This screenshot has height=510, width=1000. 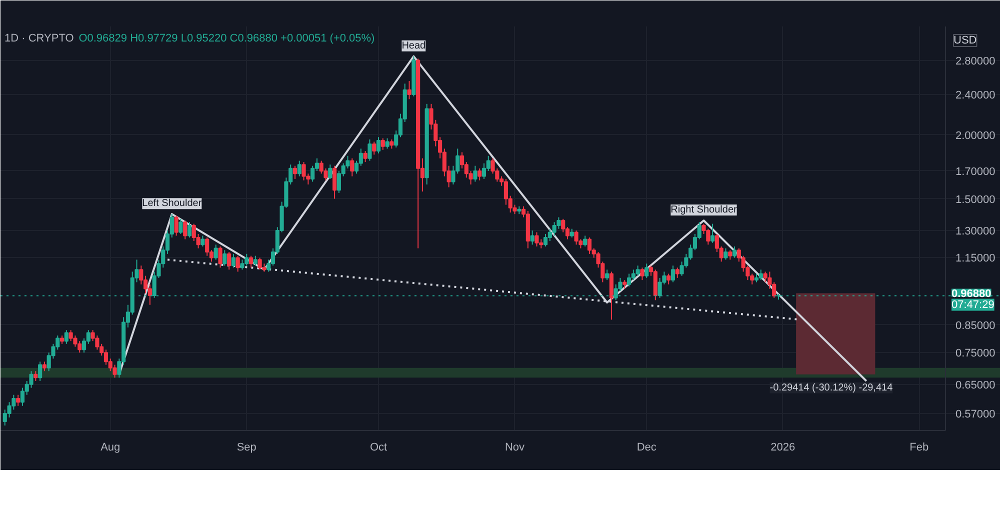 What do you see at coordinates (976, 354) in the screenshot?
I see `y-tick-label: 0.75000` at bounding box center [976, 354].